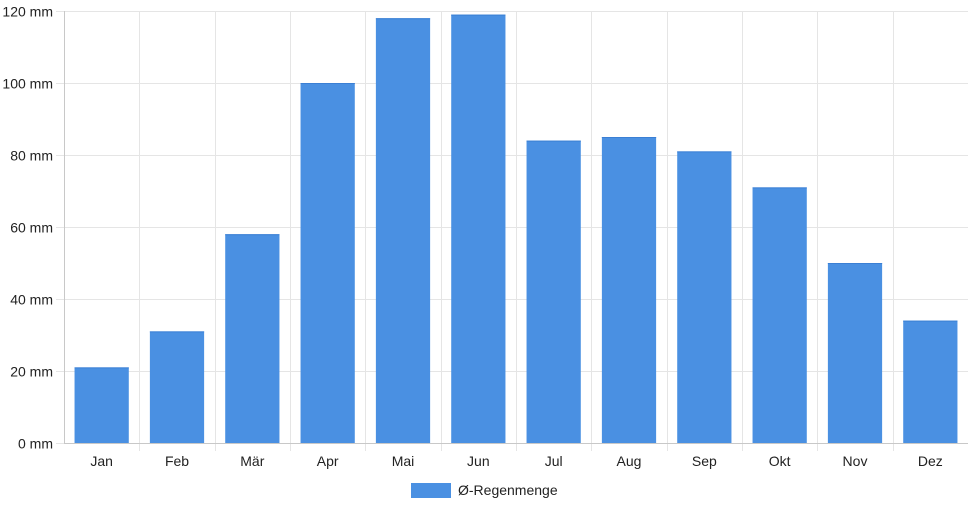 The image size is (968, 508). I want to click on x-tick-label: Sep, so click(704, 461).